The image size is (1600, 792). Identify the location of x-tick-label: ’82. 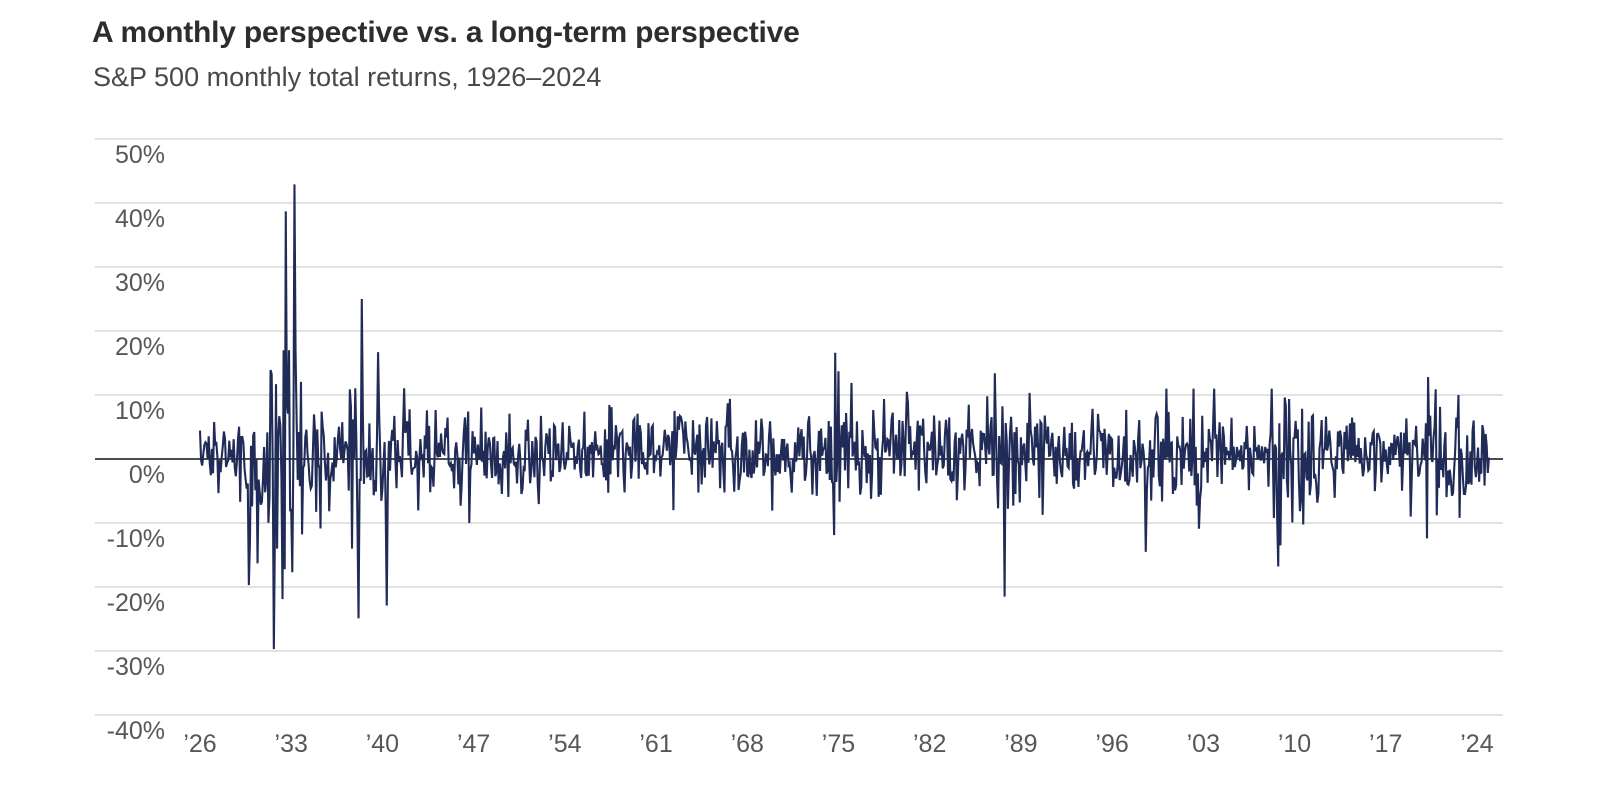
(929, 744).